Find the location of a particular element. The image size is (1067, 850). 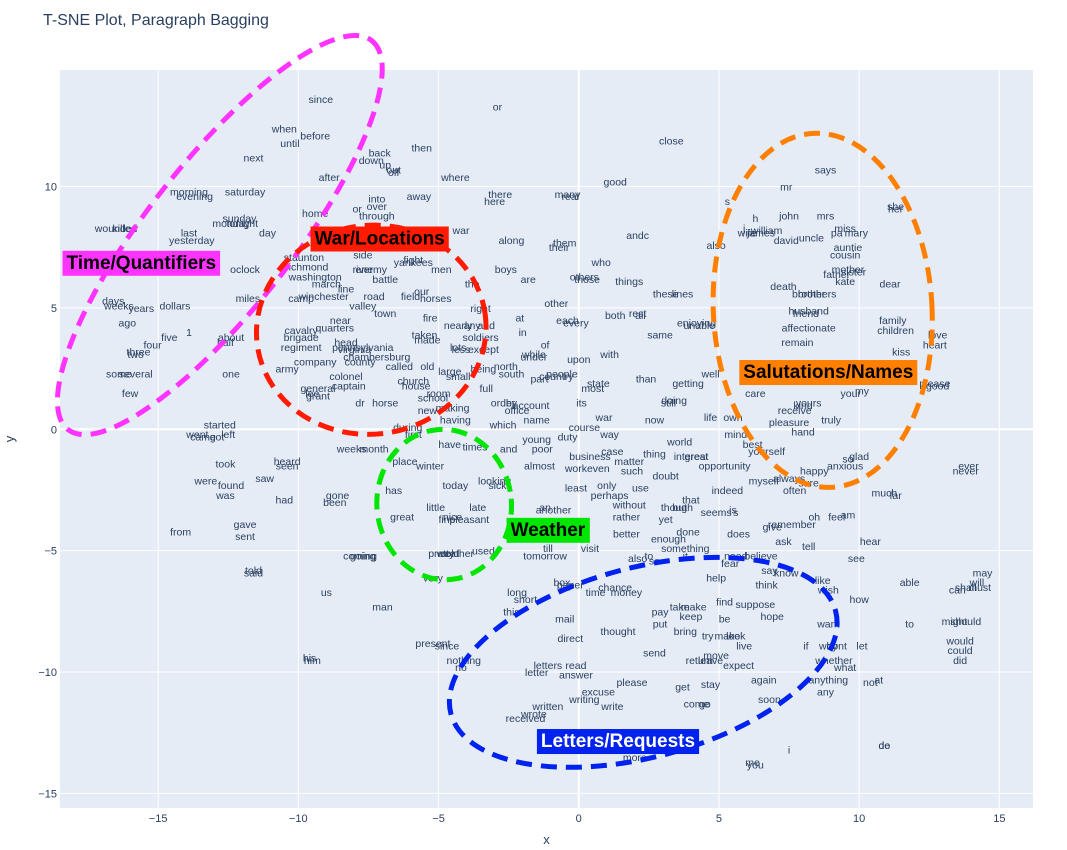

word-point: one is located at coordinates (231, 374).